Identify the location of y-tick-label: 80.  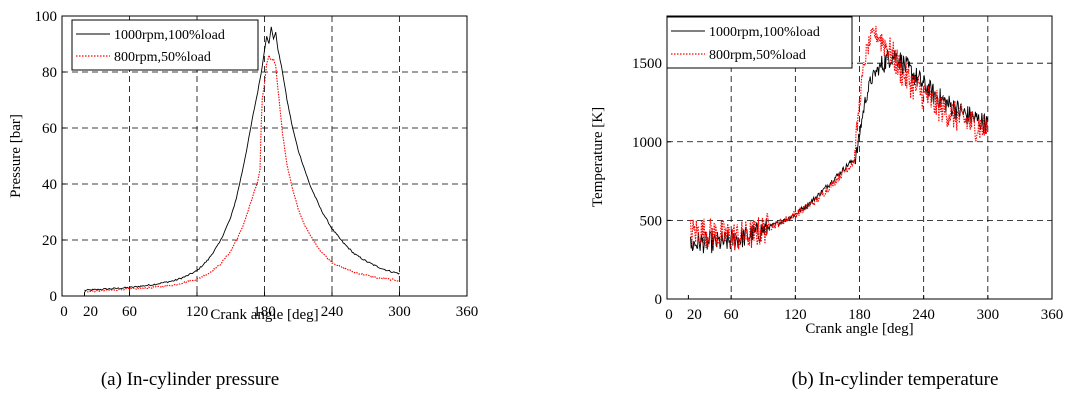
(49, 73).